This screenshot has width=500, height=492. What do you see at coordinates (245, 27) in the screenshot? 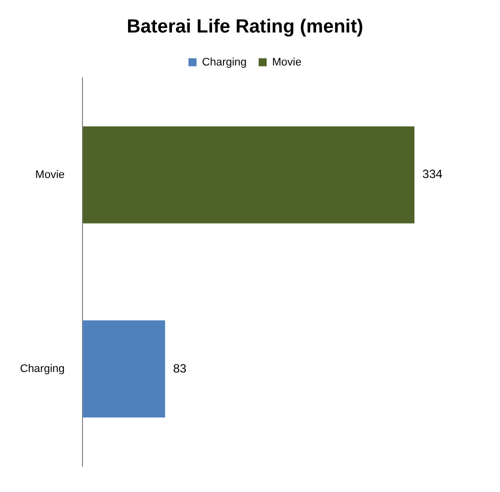
I see `chart-title: Baterai Life Rating (menit)` at bounding box center [245, 27].